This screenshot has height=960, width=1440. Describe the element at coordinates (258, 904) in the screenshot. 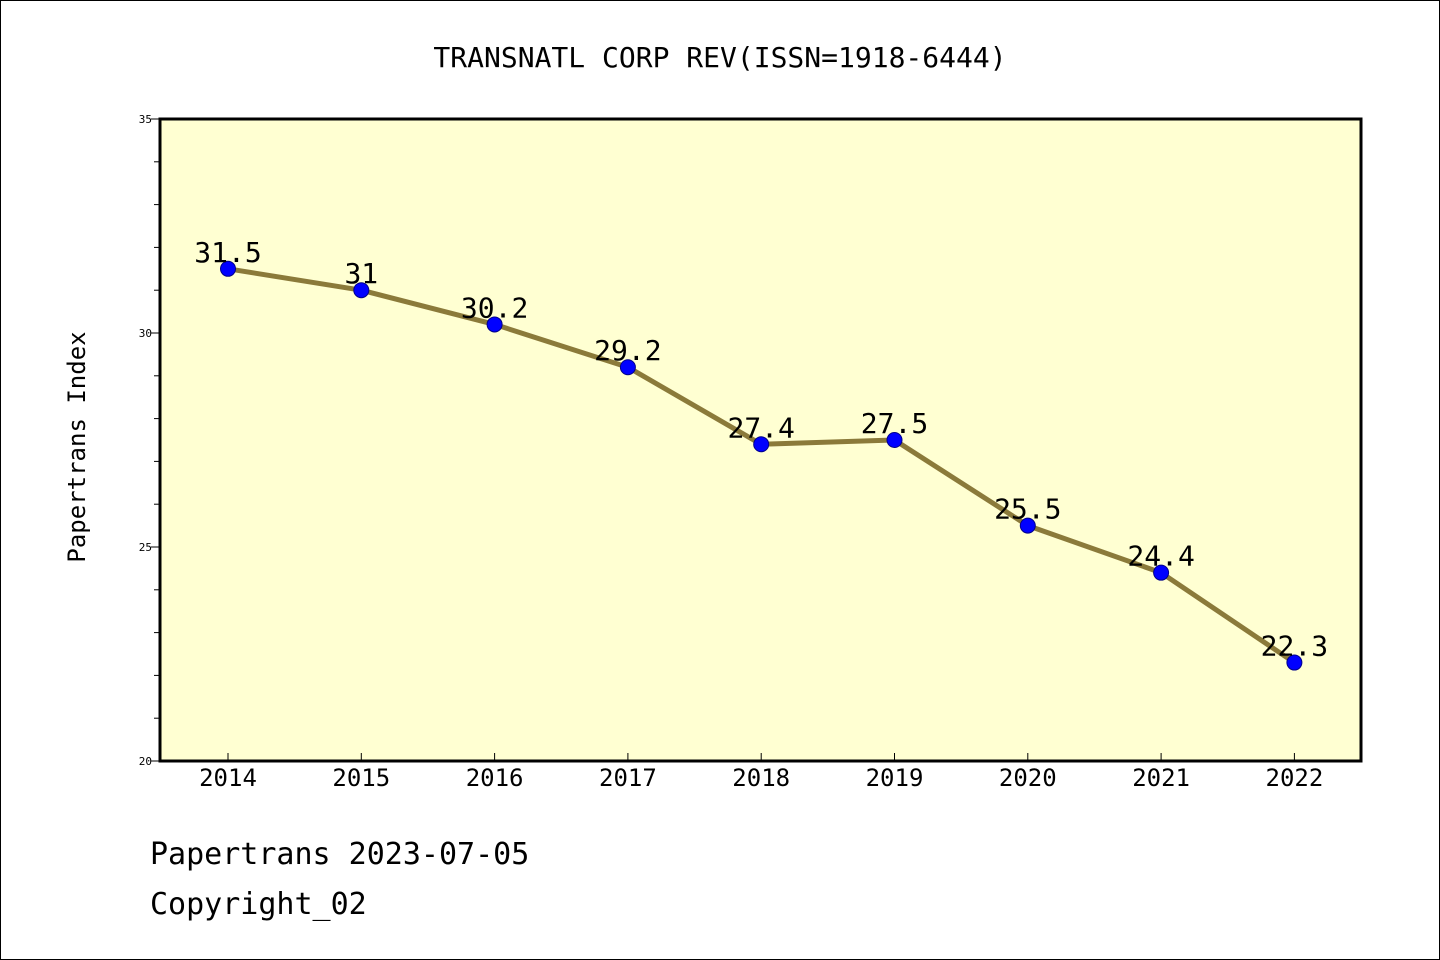

I see `copyright-note: Copyright_02` at that location.